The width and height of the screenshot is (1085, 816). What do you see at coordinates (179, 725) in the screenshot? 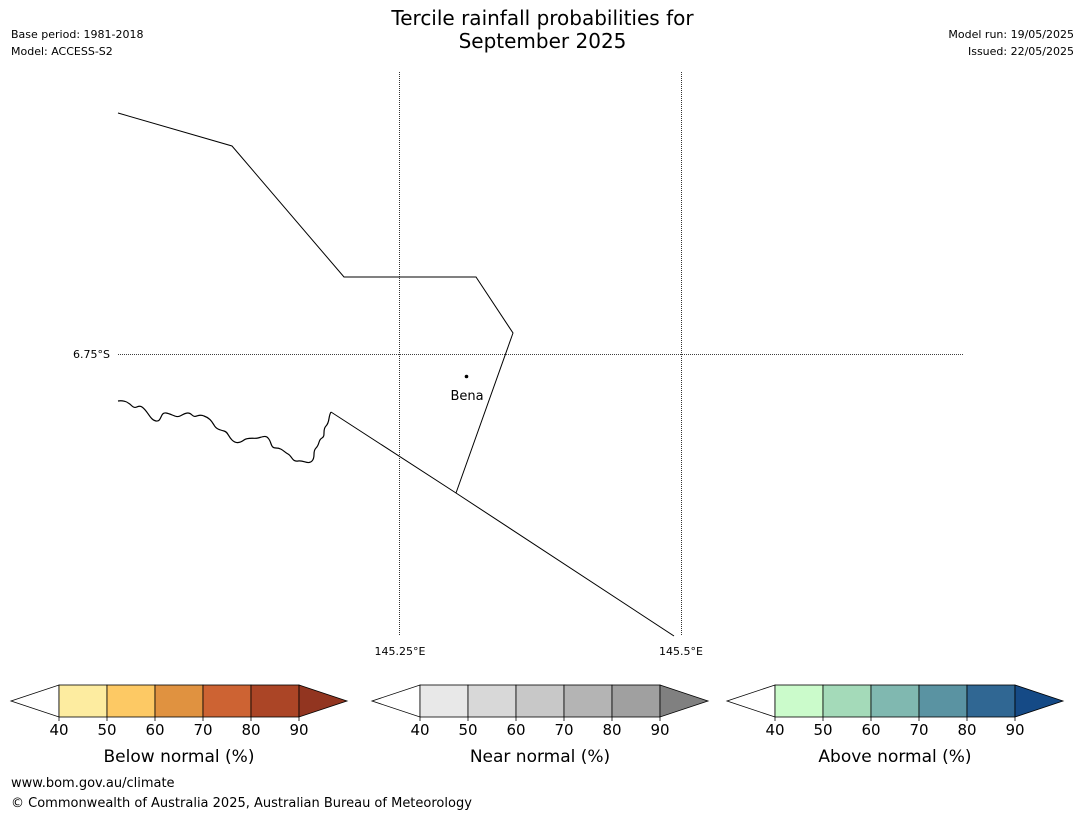
I see `colorbar-below-normal: 40 50 60 70 80 90 Below normal (%)` at bounding box center [179, 725].